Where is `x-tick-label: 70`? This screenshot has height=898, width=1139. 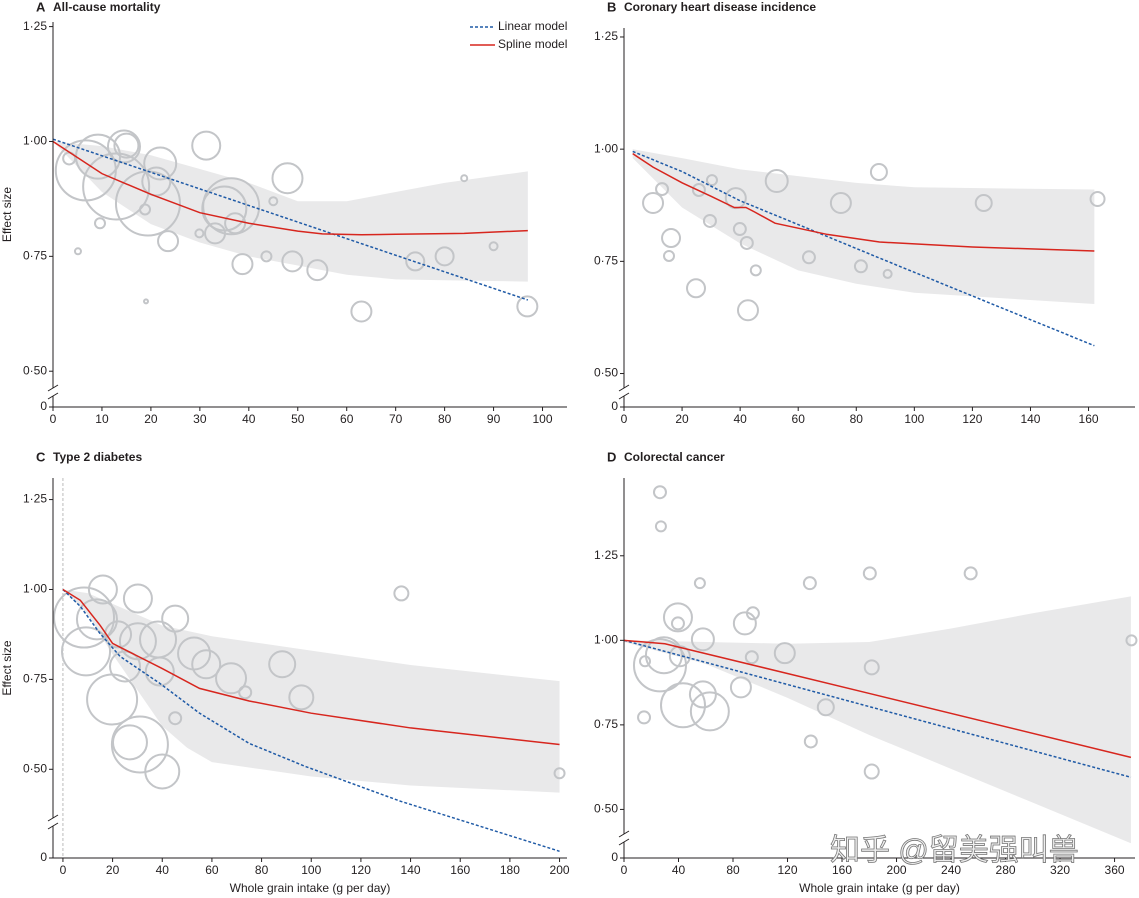
x-tick-label: 70 is located at coordinates (396, 419).